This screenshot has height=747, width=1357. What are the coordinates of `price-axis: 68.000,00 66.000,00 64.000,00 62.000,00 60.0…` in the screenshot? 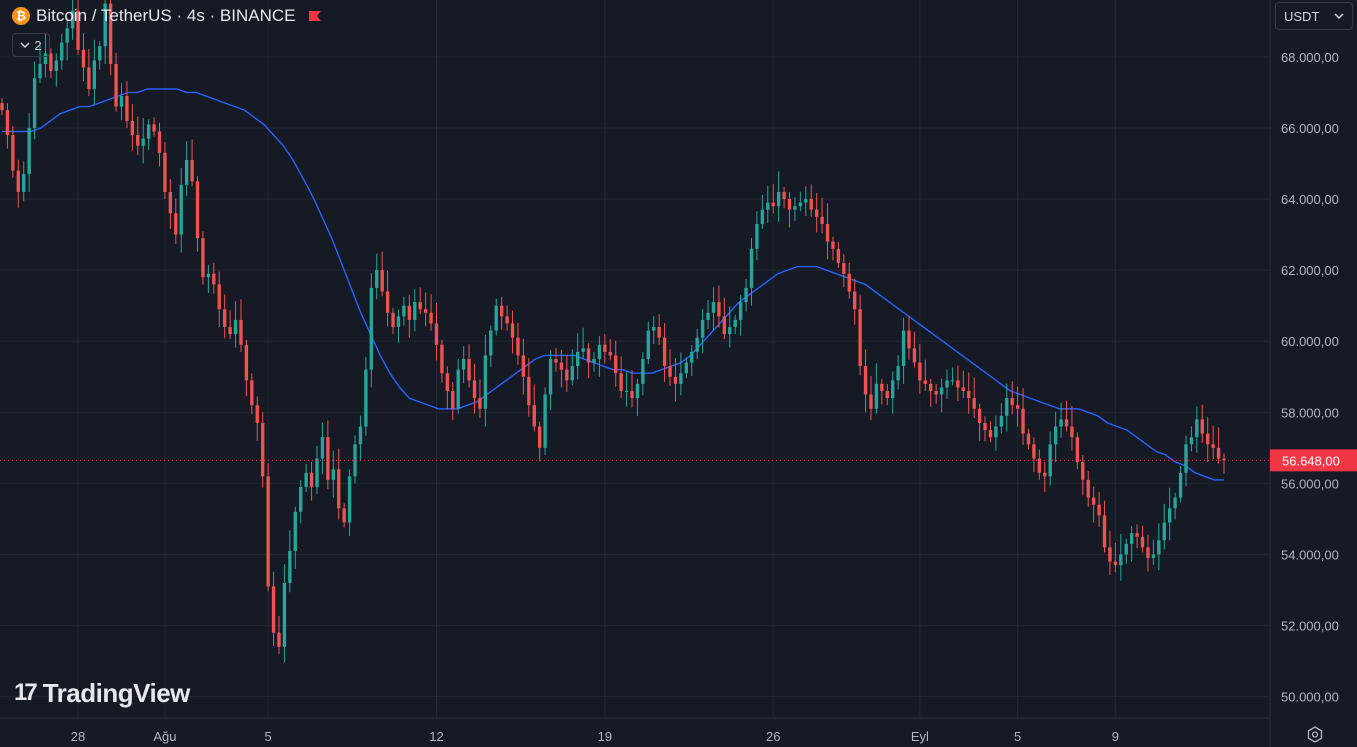 It's located at (1310, 377).